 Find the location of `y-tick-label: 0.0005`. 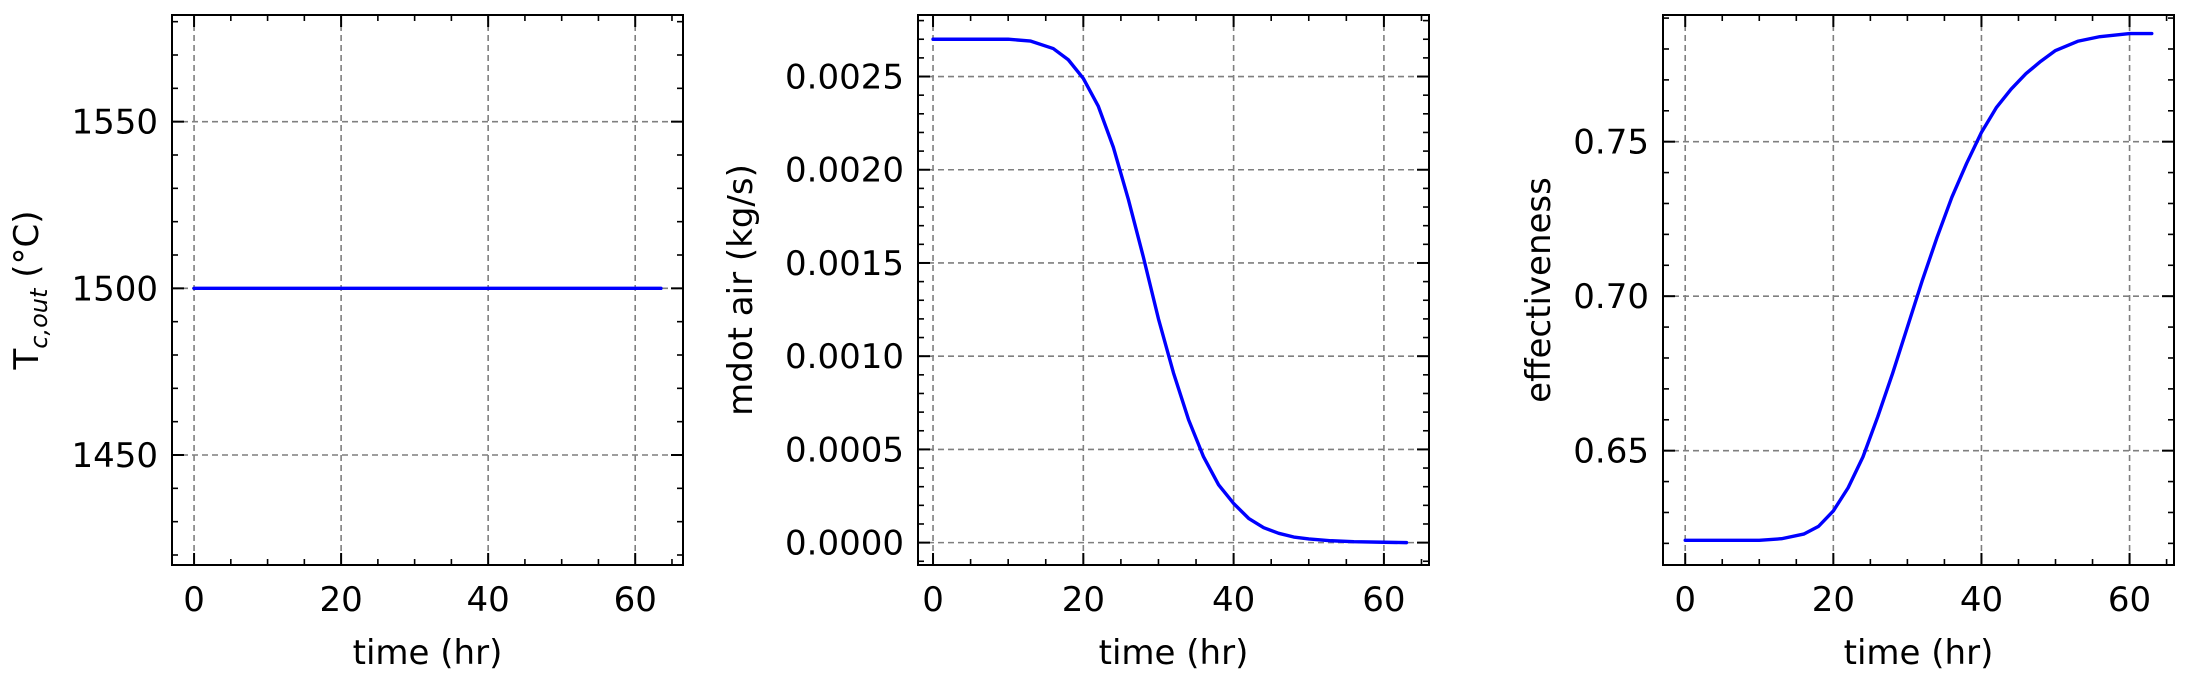

y-tick-label: 0.0005 is located at coordinates (844, 450).